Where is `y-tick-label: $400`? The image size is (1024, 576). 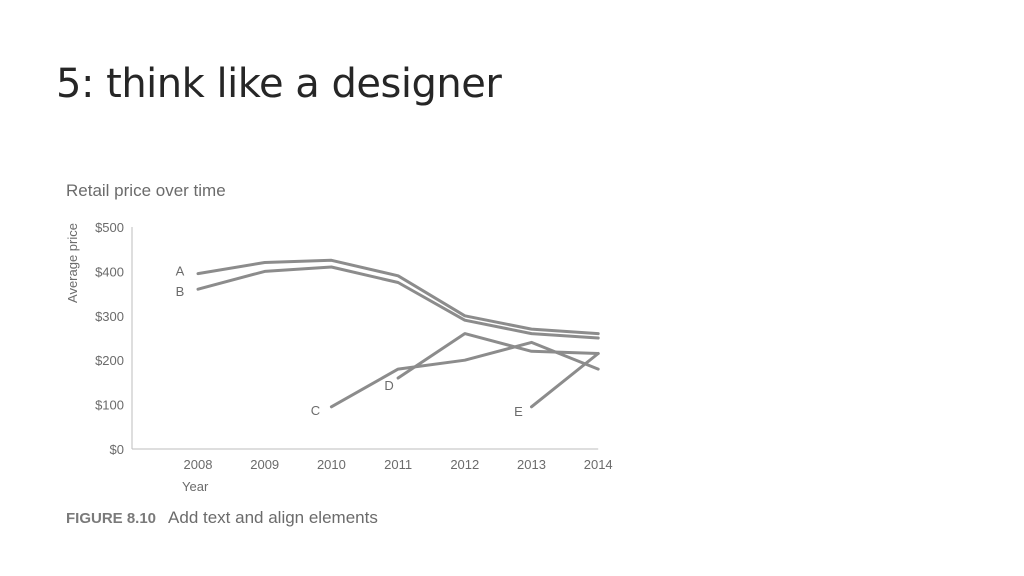 y-tick-label: $400 is located at coordinates (109, 271).